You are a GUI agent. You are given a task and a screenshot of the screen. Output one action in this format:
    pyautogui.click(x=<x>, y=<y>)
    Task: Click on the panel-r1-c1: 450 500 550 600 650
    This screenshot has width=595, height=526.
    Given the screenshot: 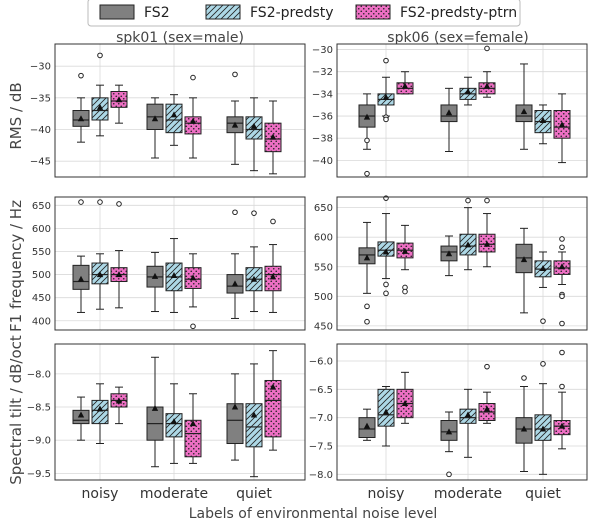 What is the action you would take?
    pyautogui.click(x=451, y=263)
    